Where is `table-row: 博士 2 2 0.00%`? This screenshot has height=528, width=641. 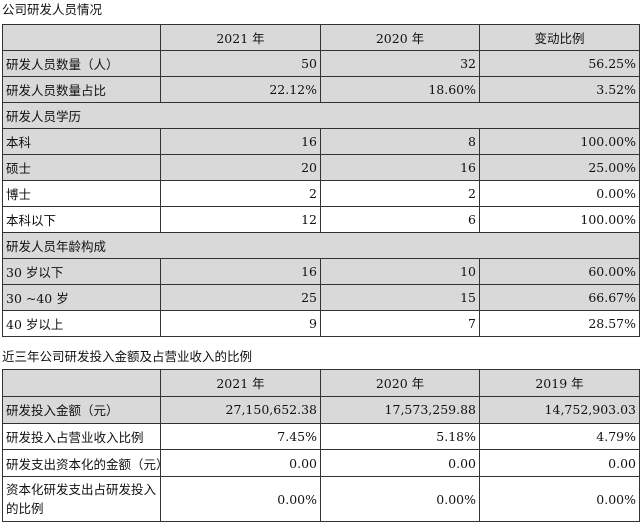 table-row: 博士 2 2 0.00% is located at coordinates (321, 193).